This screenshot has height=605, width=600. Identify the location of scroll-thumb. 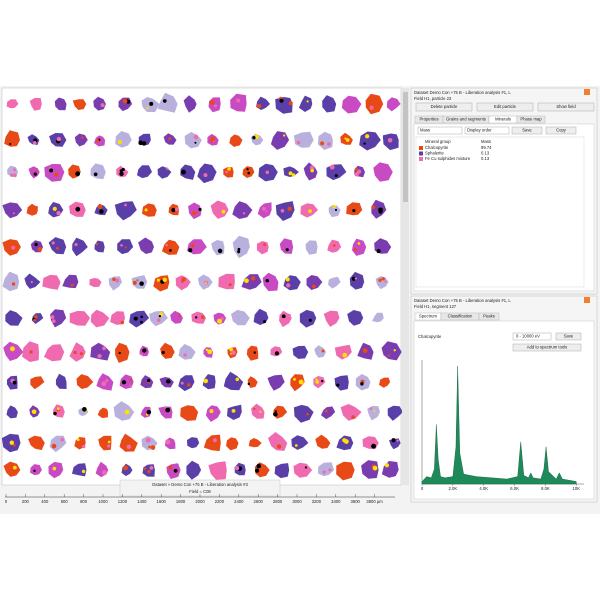
(405, 147).